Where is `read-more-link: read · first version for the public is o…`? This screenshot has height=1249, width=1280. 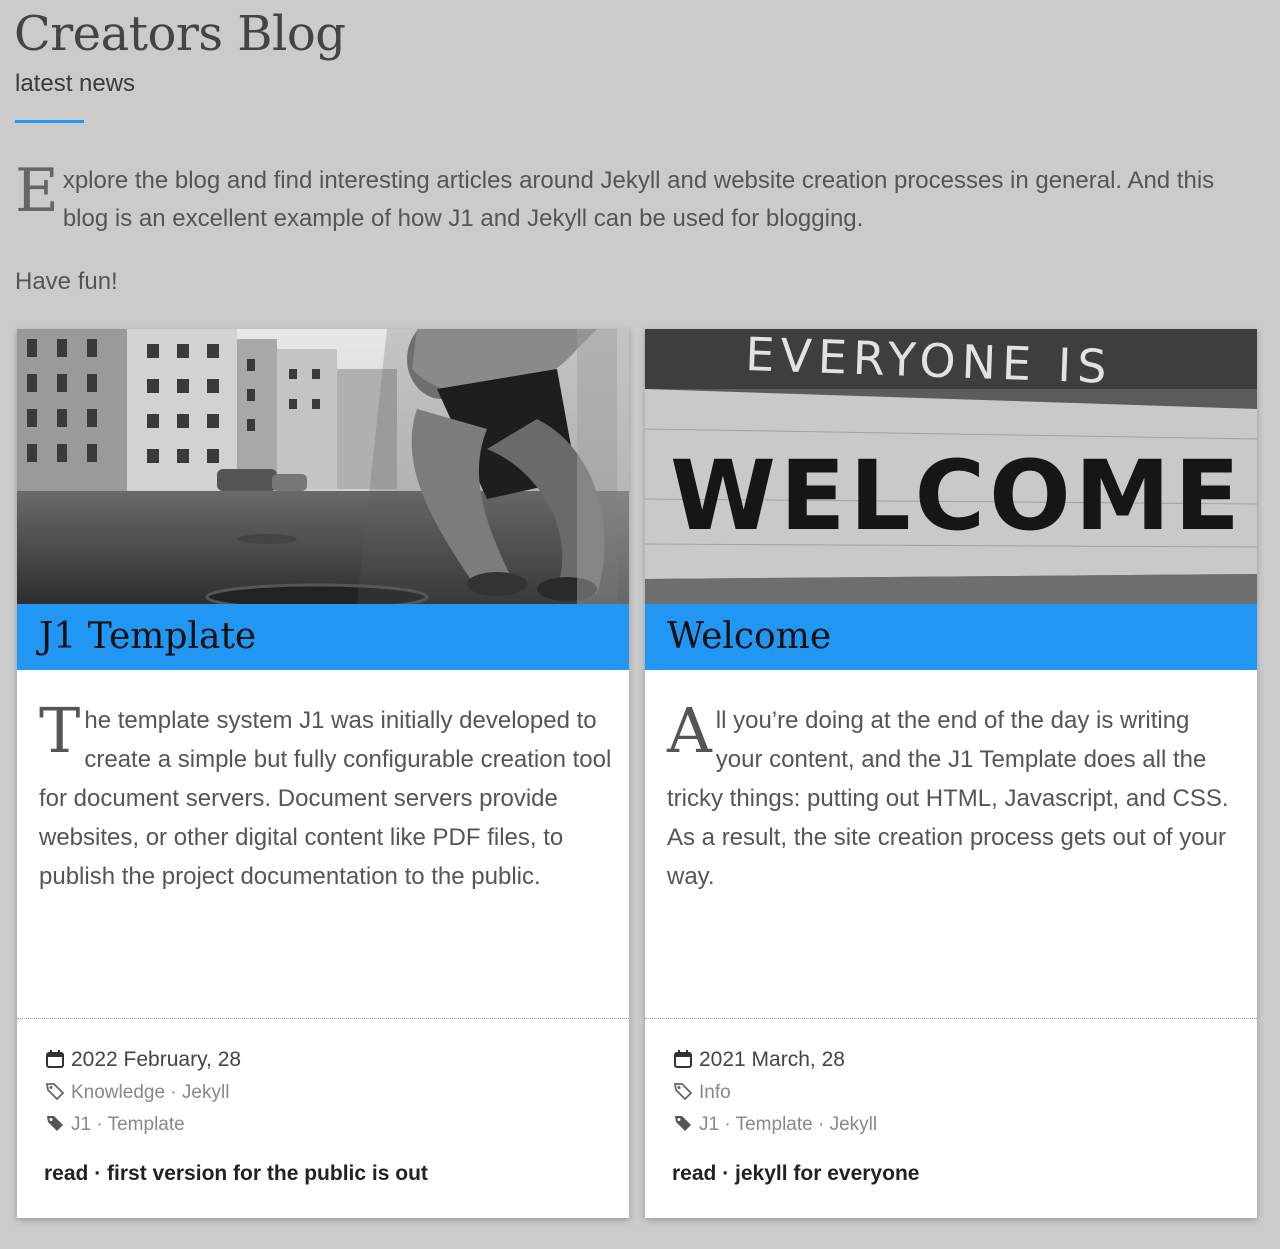 read-more-link: read · first version for the public is o… is located at coordinates (236, 1174).